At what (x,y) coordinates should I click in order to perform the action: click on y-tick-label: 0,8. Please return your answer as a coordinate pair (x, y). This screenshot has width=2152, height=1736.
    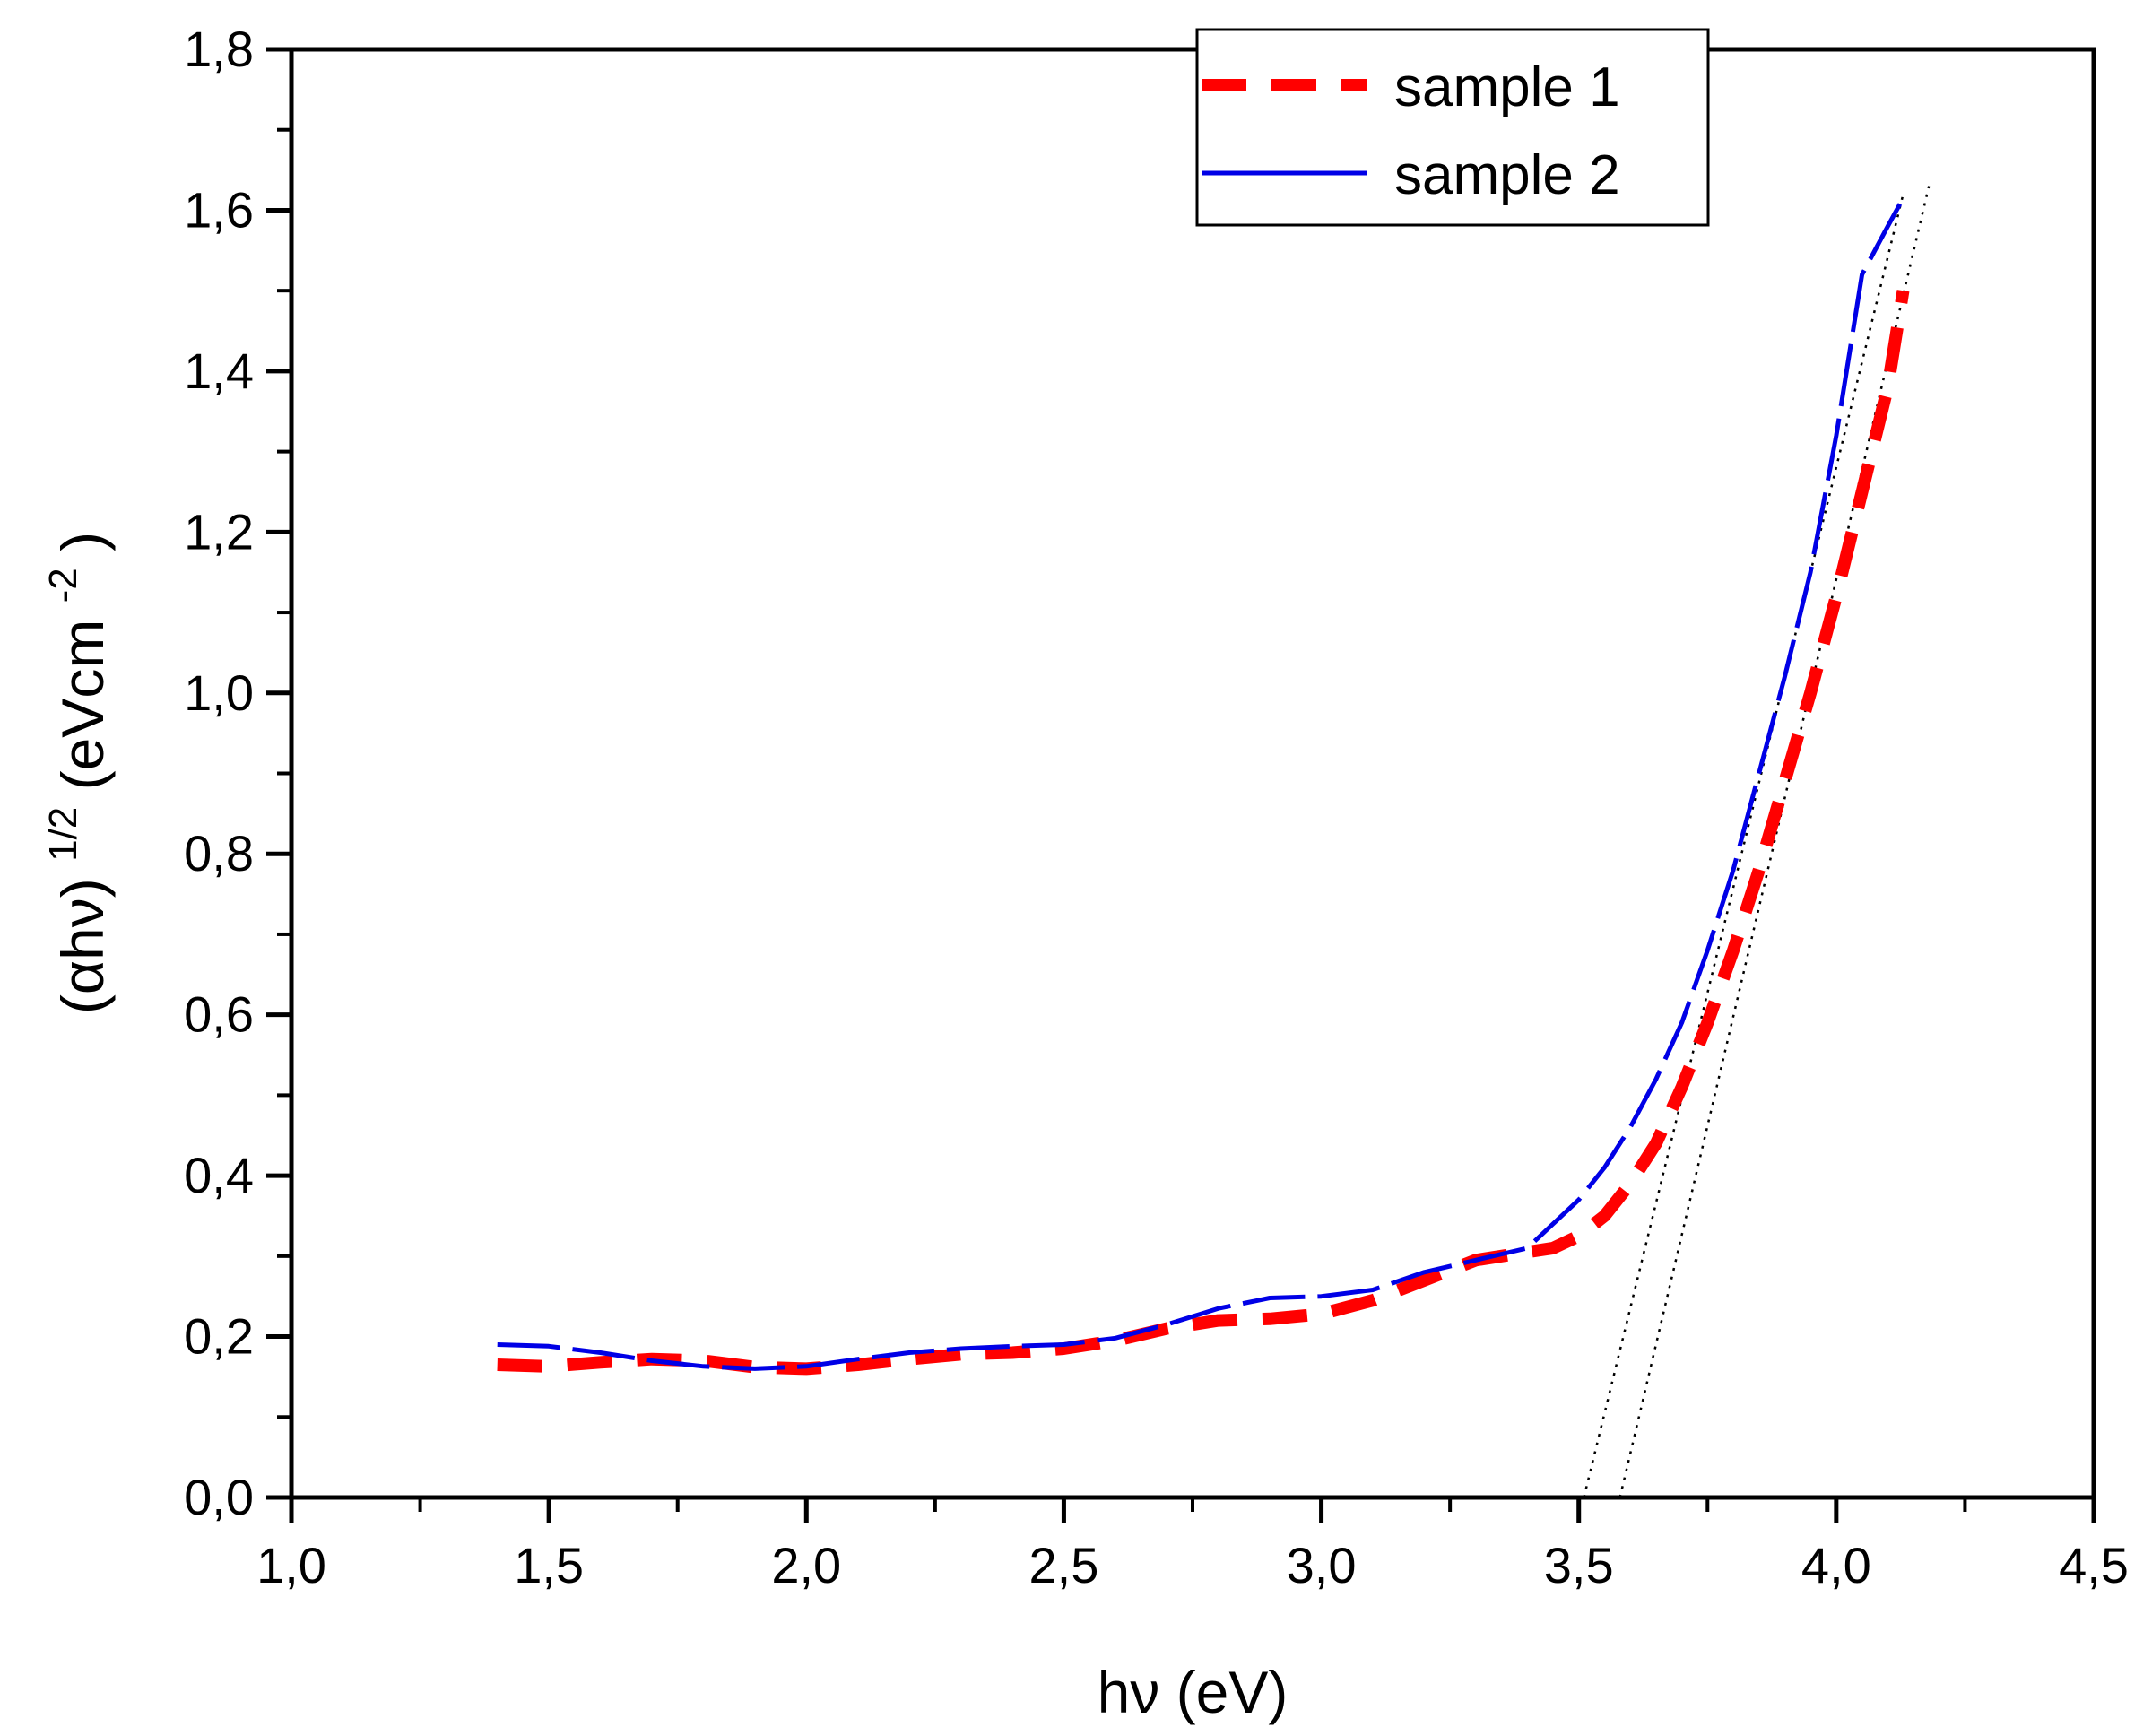
    Looking at the image, I should click on (219, 853).